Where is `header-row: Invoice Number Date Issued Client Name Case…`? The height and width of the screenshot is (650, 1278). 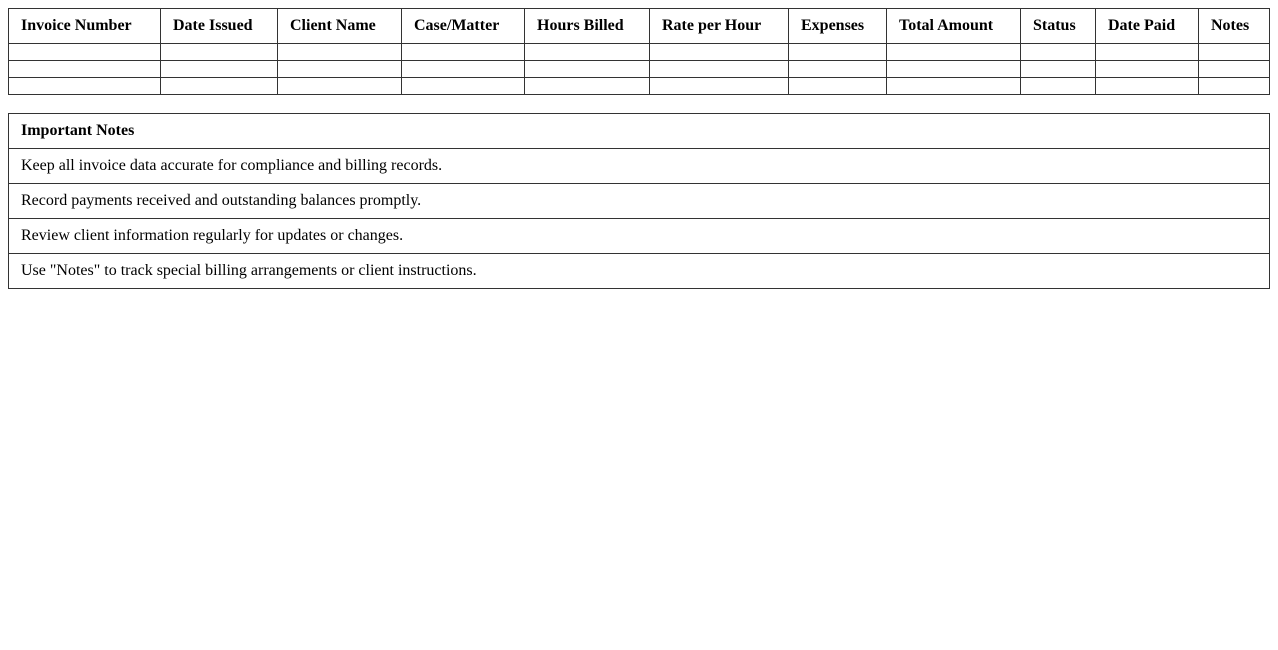 header-row: Invoice Number Date Issued Client Name Case… is located at coordinates (639, 26).